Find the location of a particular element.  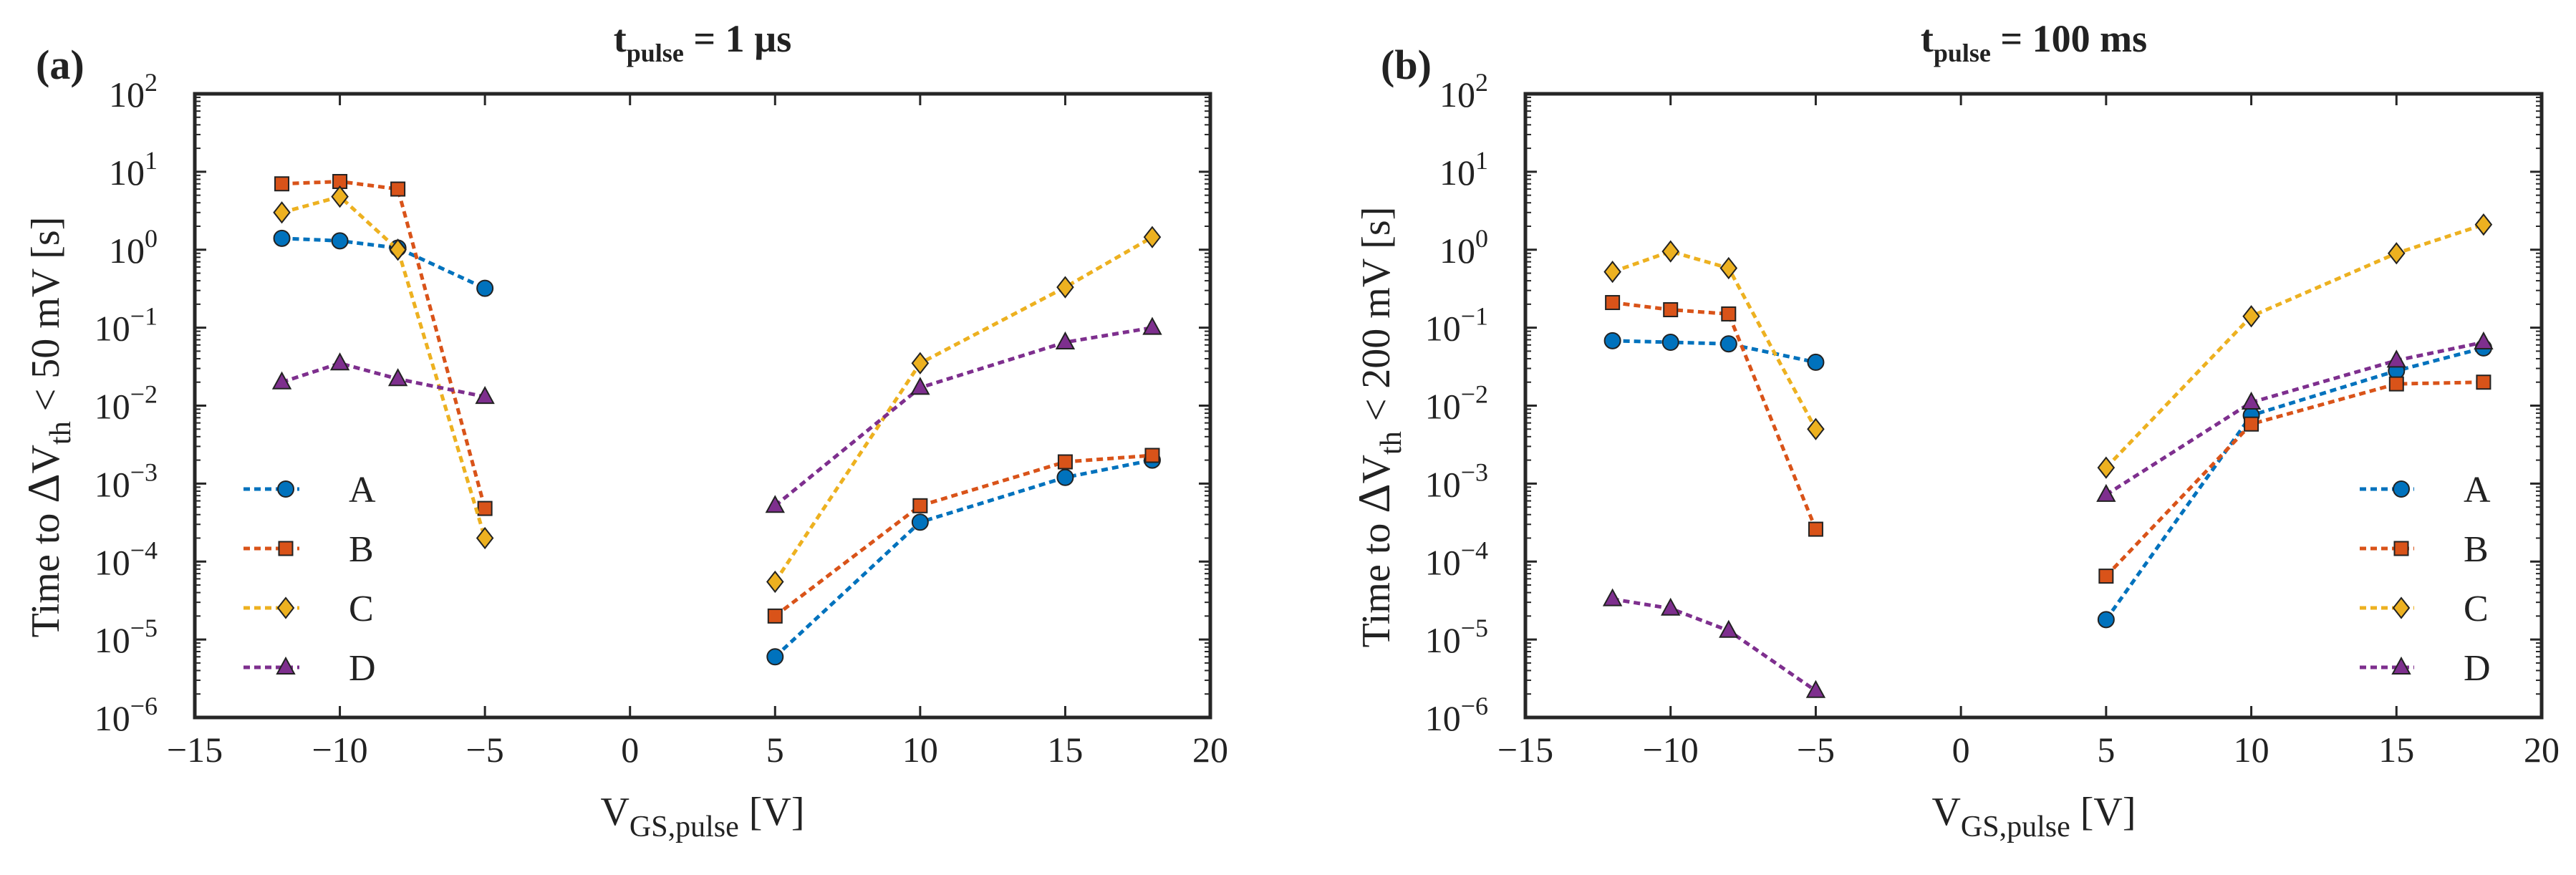

y-tick-exponent: −1 is located at coordinates (1474, 316).